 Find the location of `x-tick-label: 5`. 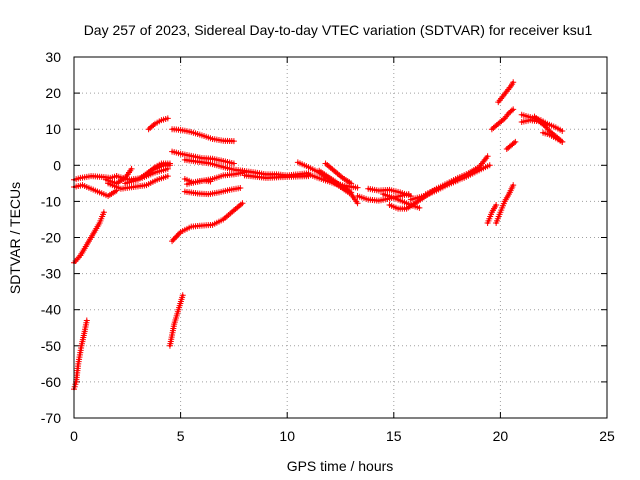

x-tick-label: 5 is located at coordinates (181, 436).